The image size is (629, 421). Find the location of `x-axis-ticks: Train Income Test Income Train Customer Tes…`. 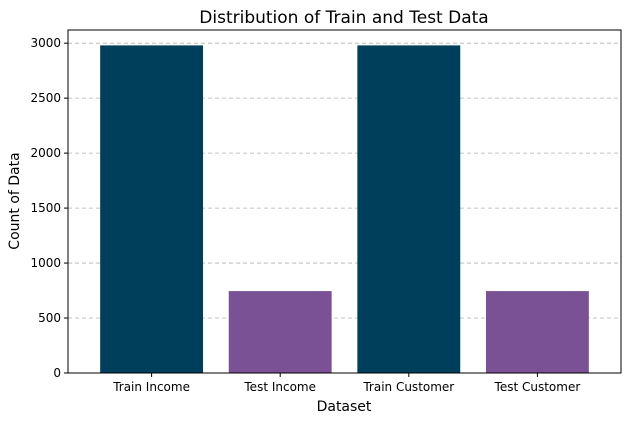

x-axis-ticks: Train Income Test Income Train Customer Tes… is located at coordinates (346, 383).